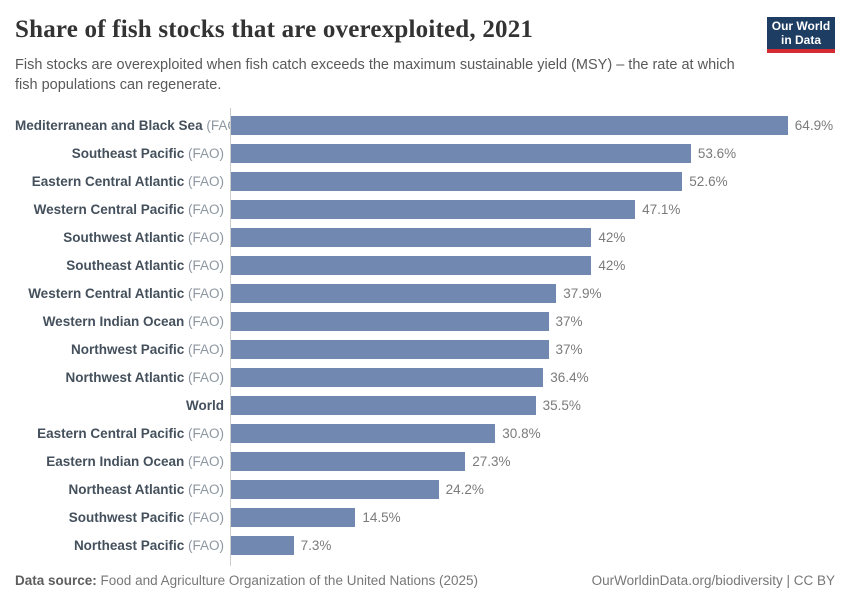  I want to click on value-label: 36.4%, so click(569, 377).